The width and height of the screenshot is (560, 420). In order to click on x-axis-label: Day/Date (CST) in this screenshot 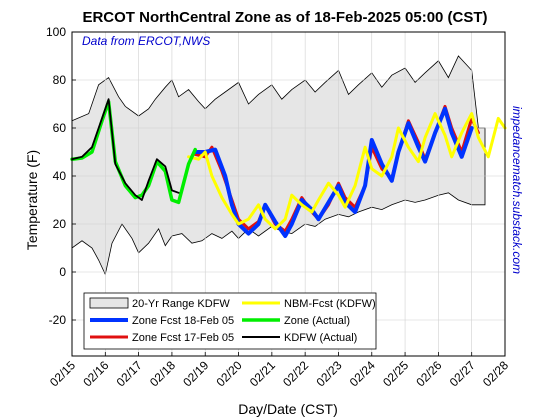, I will do `click(288, 409)`.